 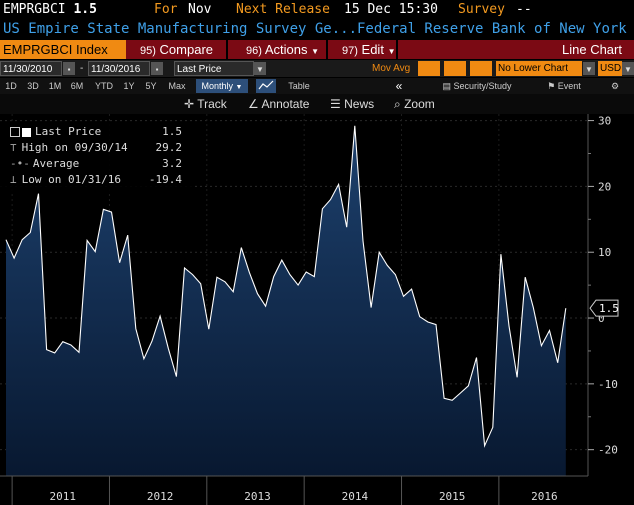 What do you see at coordinates (214, 68) in the screenshot?
I see `field-select: Last Price` at bounding box center [214, 68].